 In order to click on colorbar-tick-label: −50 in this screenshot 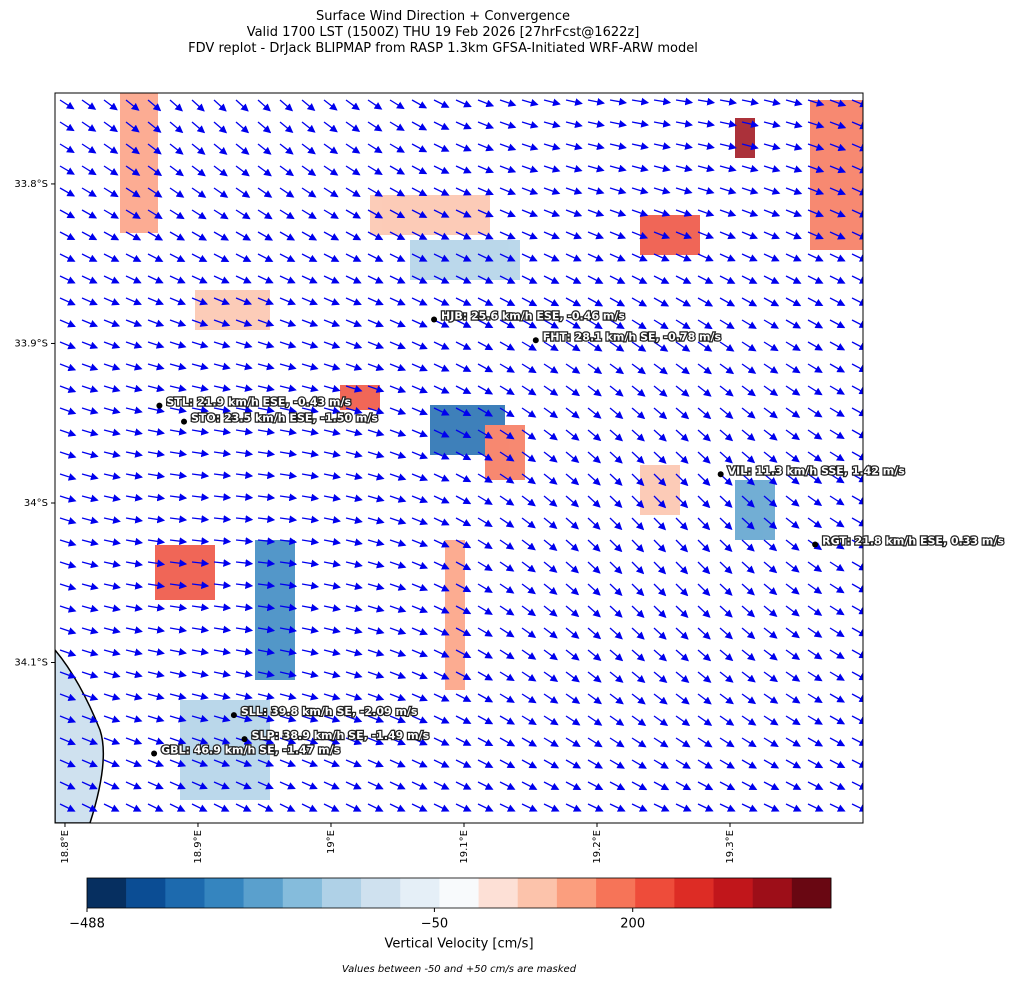, I will do `click(434, 924)`.